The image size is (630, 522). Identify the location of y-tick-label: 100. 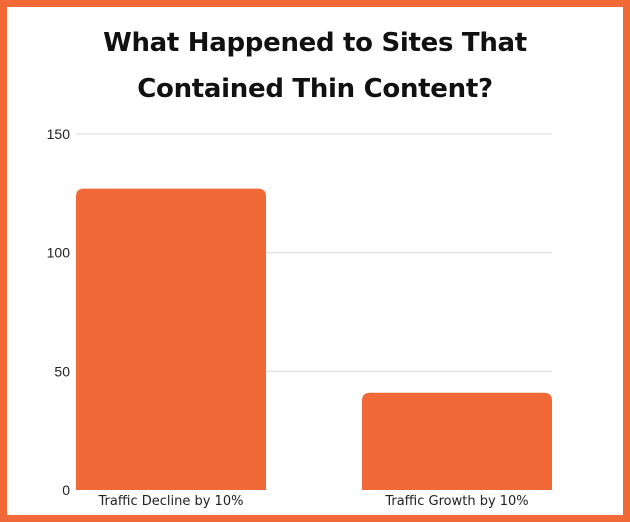
(59, 253).